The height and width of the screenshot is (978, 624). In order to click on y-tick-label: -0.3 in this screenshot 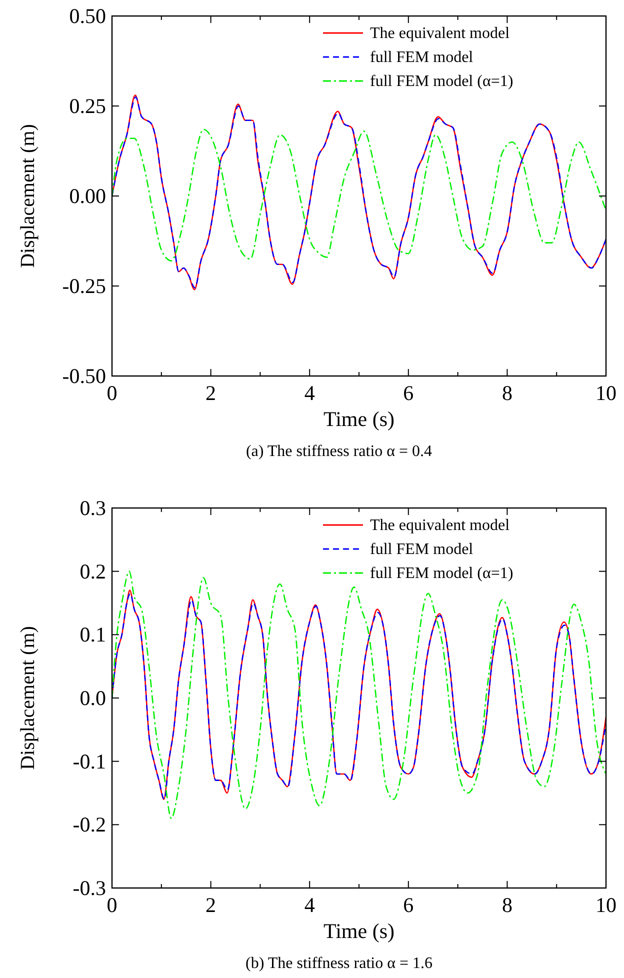, I will do `click(89, 888)`.